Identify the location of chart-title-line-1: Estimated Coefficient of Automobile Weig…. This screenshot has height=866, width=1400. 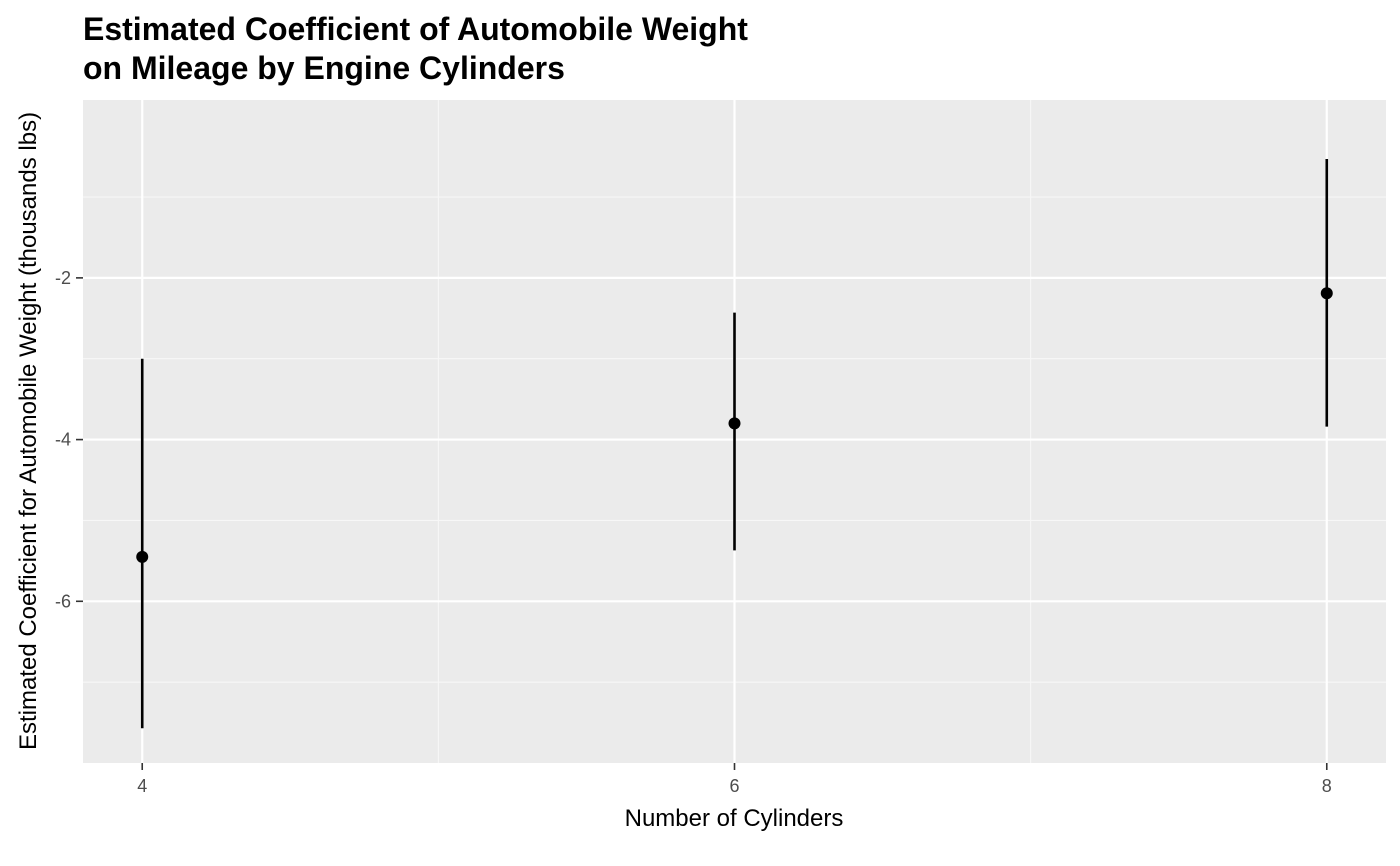
(415, 29).